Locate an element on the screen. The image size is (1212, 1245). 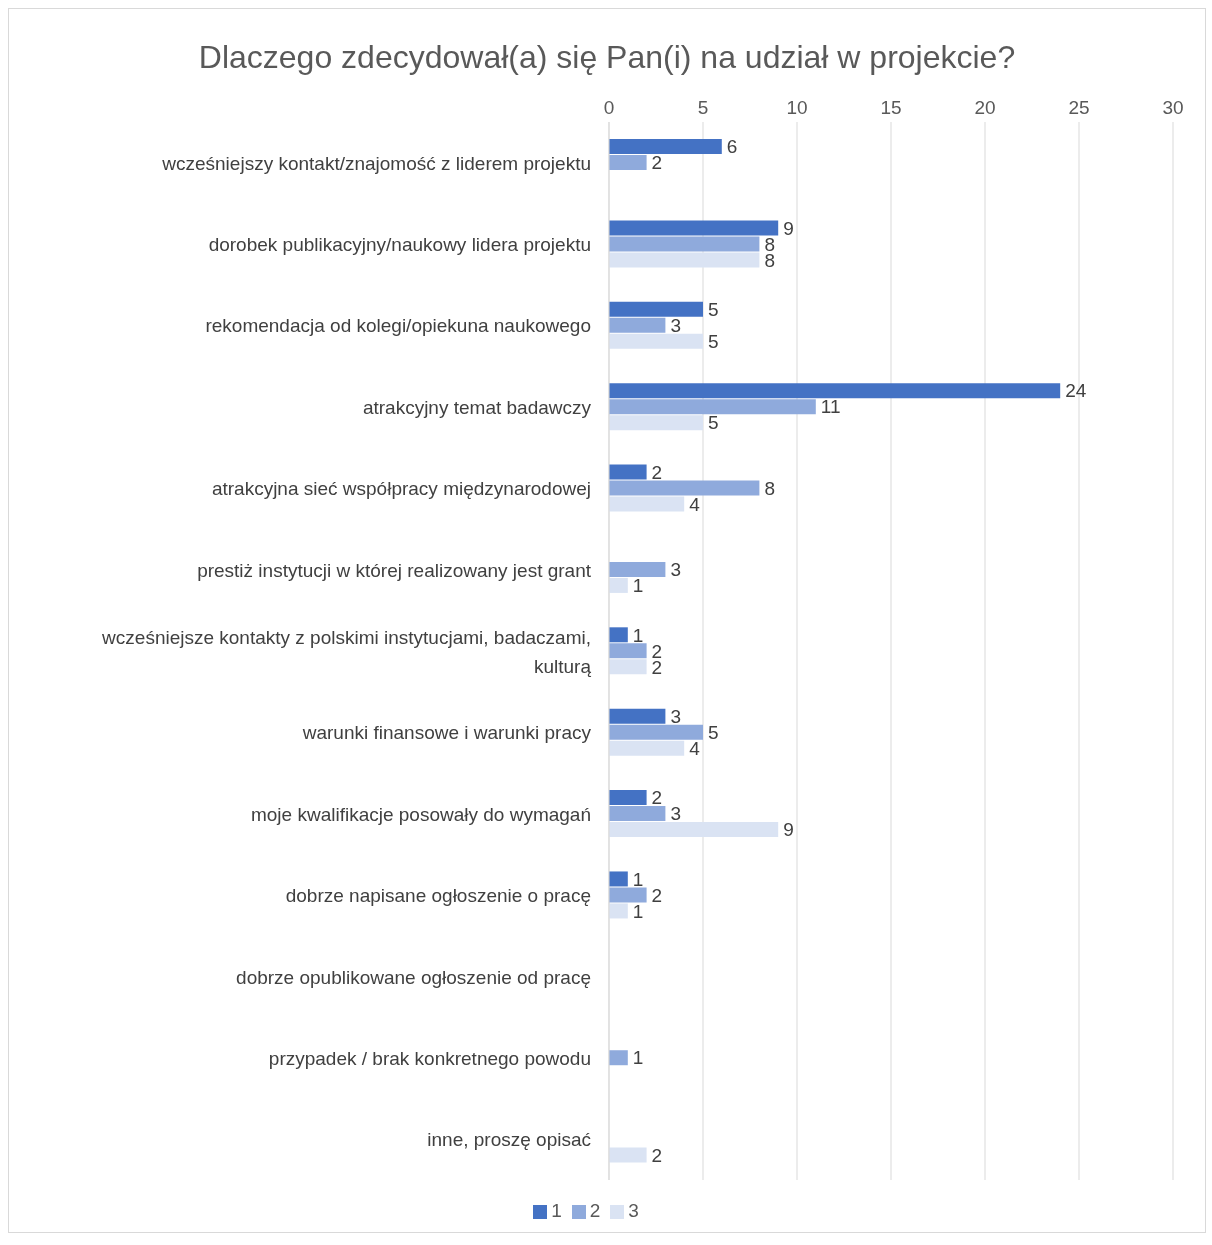
y-tick-label: warunki finansowe i warunki pracy is located at coordinates (446, 732).